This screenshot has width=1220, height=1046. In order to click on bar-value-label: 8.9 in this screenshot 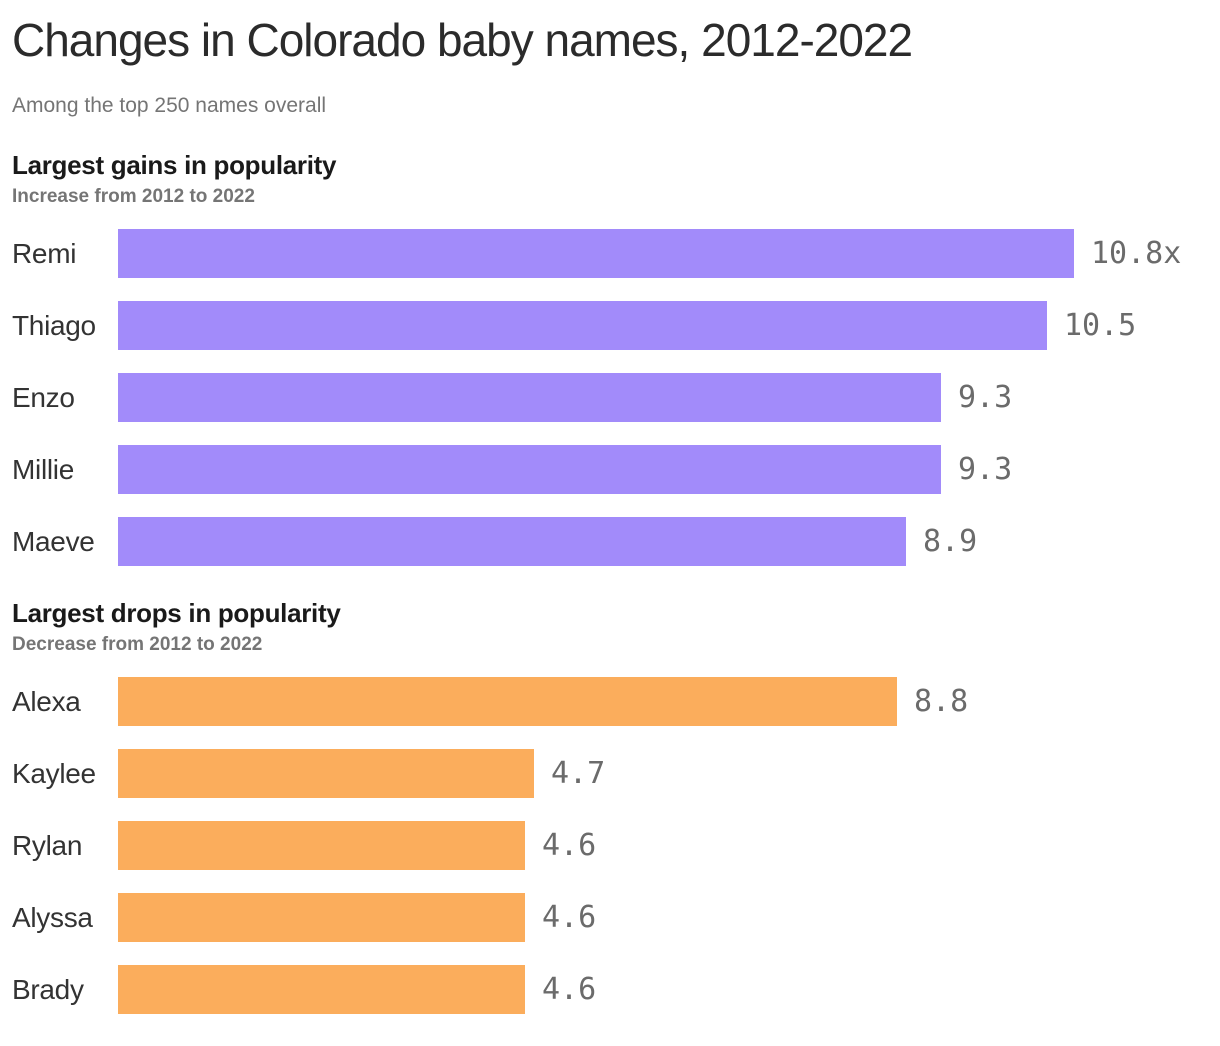, I will do `click(950, 542)`.